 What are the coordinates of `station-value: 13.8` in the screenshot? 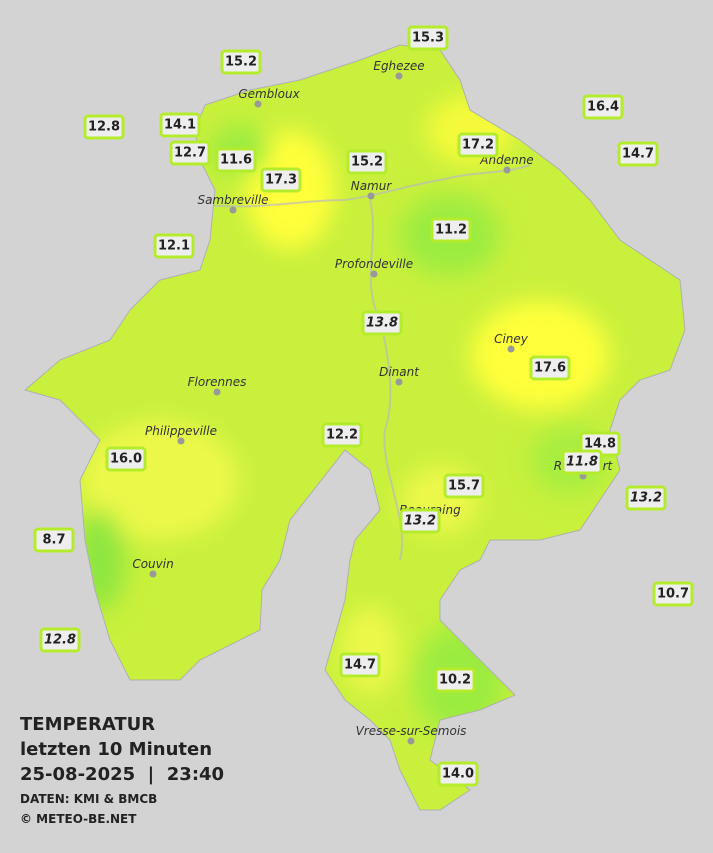 It's located at (382, 323).